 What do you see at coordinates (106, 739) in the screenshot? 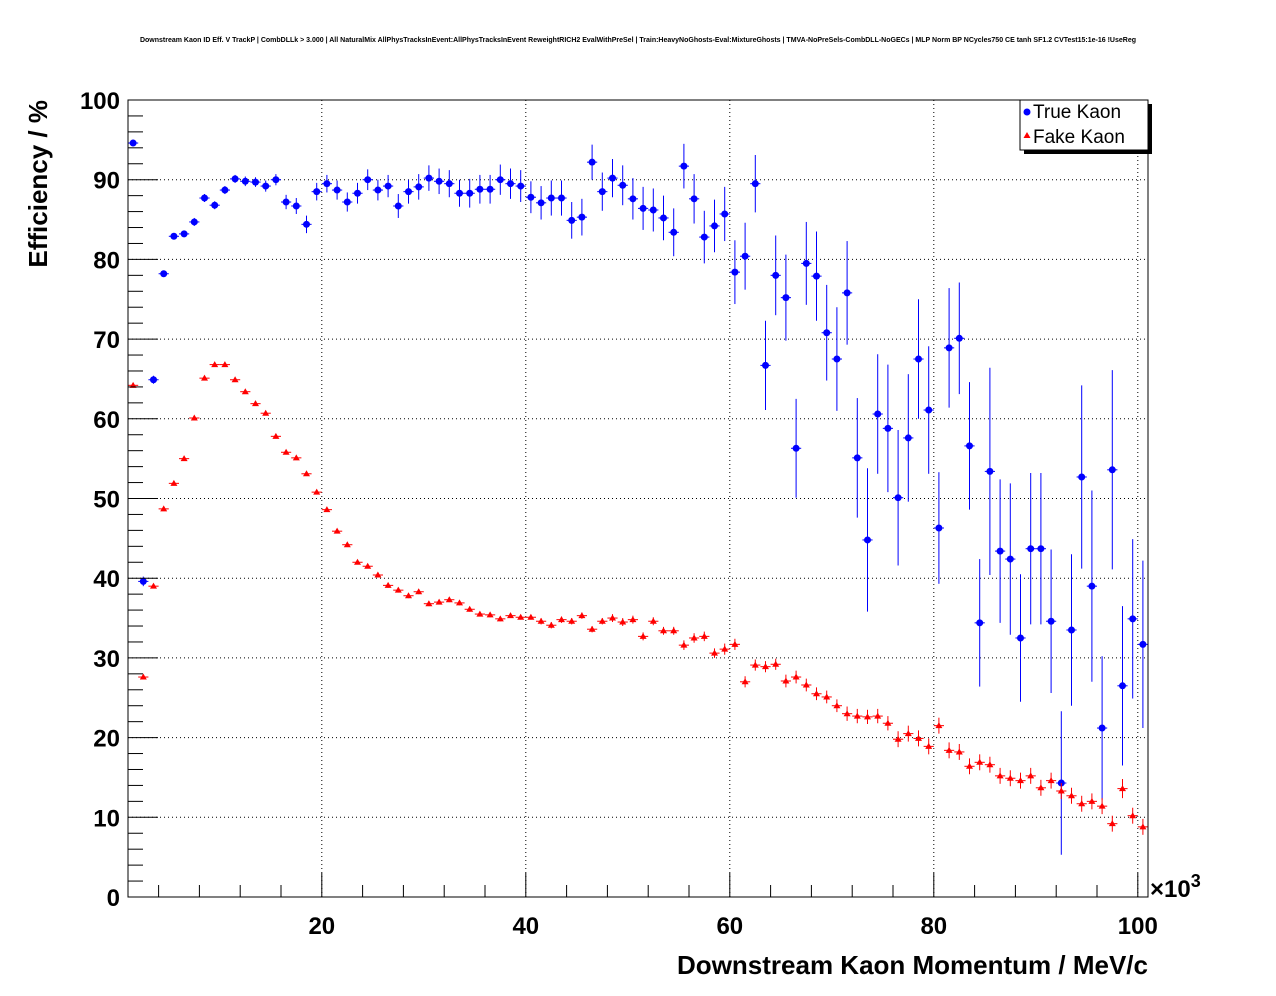
I see `y-tick-label: 20` at bounding box center [106, 739].